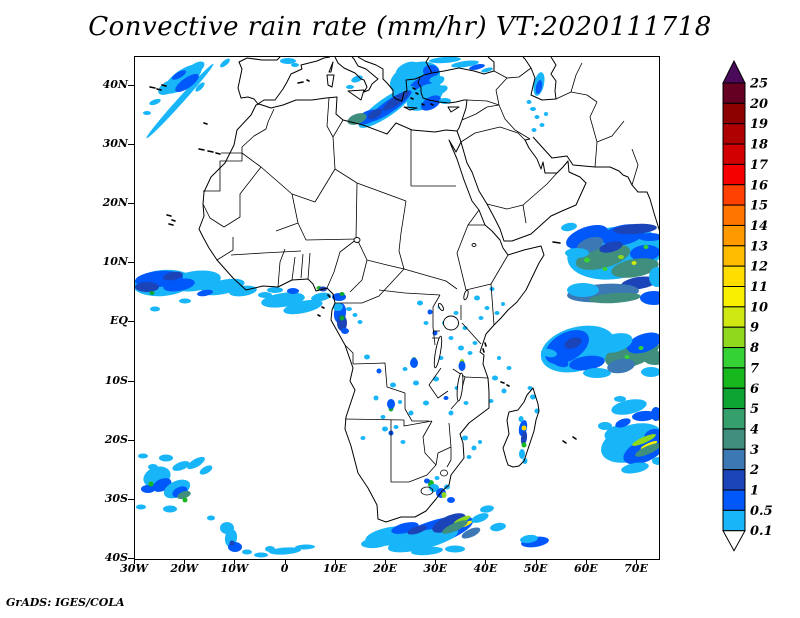  What do you see at coordinates (184, 568) in the screenshot?
I see `lon-tick-label: 20W` at bounding box center [184, 568].